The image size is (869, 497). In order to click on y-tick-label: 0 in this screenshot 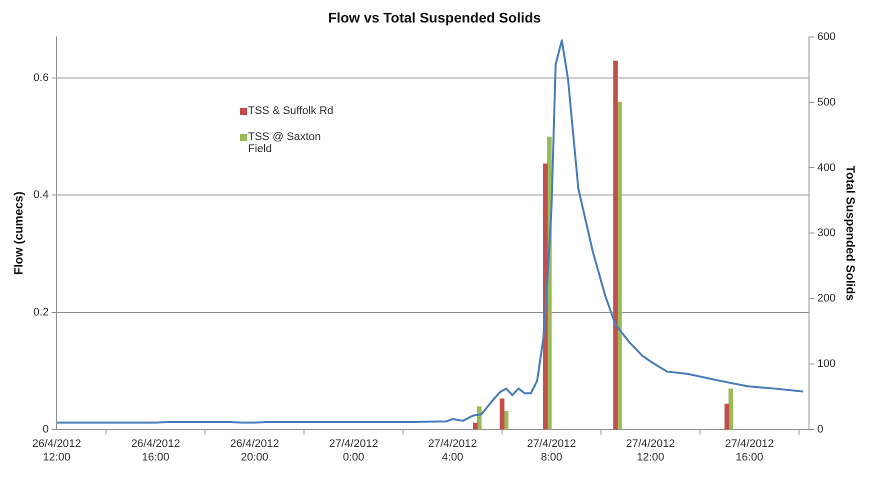, I will do `click(45, 430)`.